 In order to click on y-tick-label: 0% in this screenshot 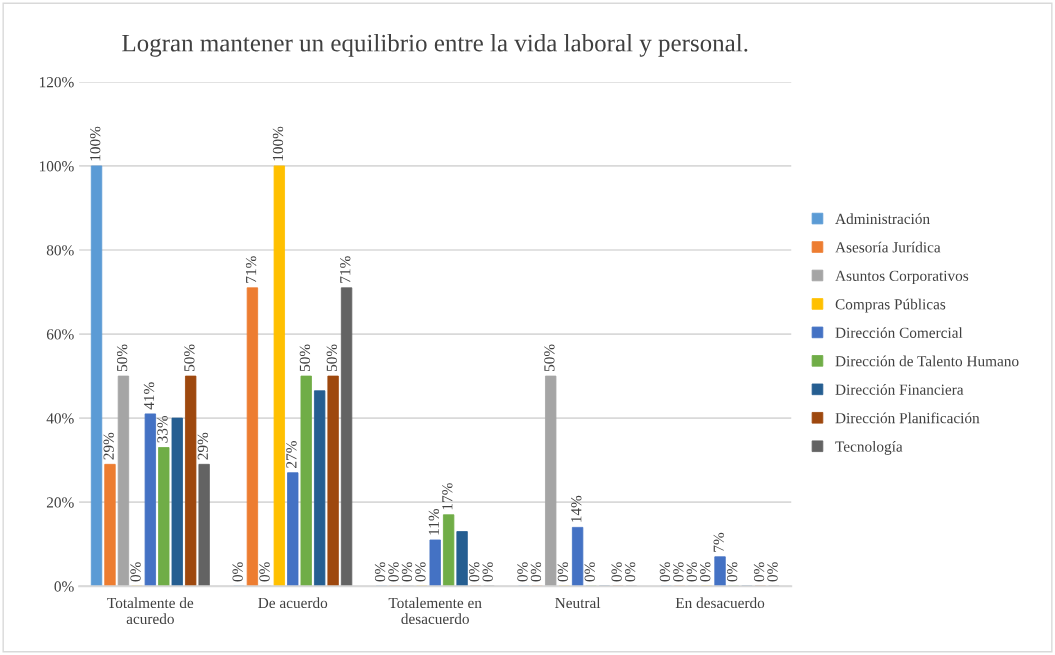, I will do `click(64, 586)`.